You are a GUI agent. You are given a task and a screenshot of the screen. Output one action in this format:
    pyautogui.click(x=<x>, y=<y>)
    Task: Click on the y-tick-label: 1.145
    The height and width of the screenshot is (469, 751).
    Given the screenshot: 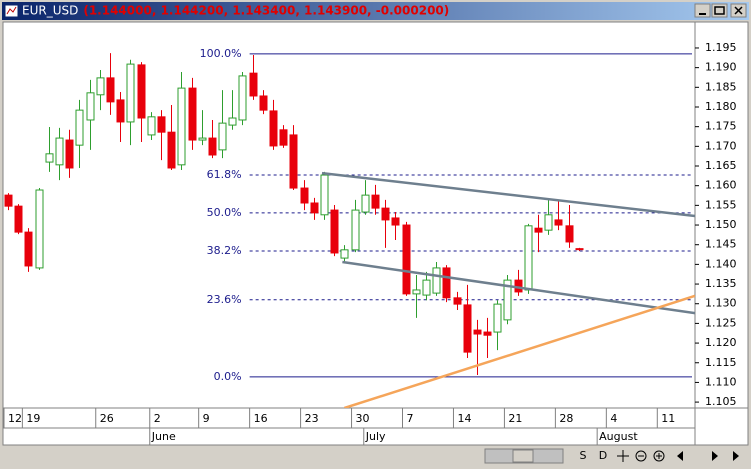 What is the action you would take?
    pyautogui.click(x=721, y=244)
    